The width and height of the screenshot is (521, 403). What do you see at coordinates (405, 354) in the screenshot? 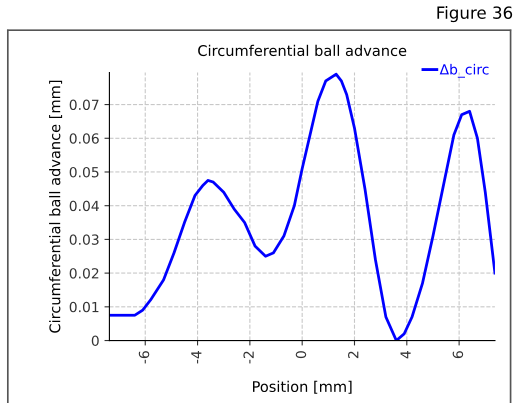
I see `x-tick-label: 4` at bounding box center [405, 354].